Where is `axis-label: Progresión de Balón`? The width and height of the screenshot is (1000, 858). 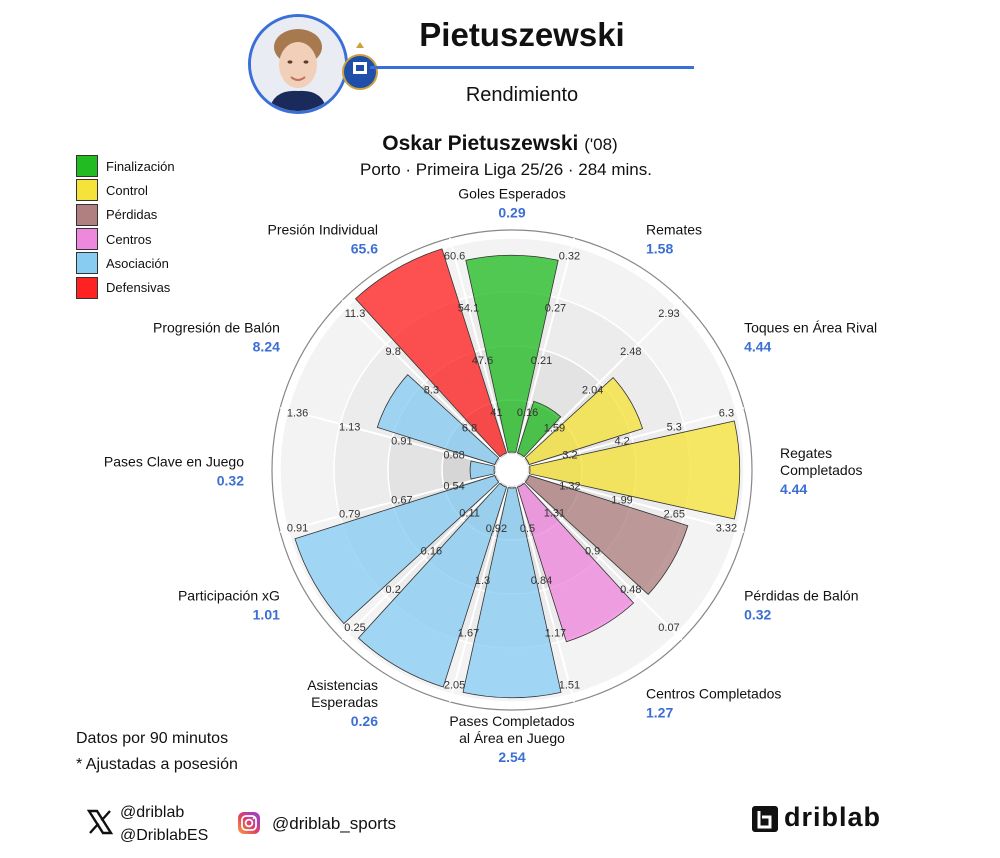
axis-label: Progresión de Balón is located at coordinates (216, 328).